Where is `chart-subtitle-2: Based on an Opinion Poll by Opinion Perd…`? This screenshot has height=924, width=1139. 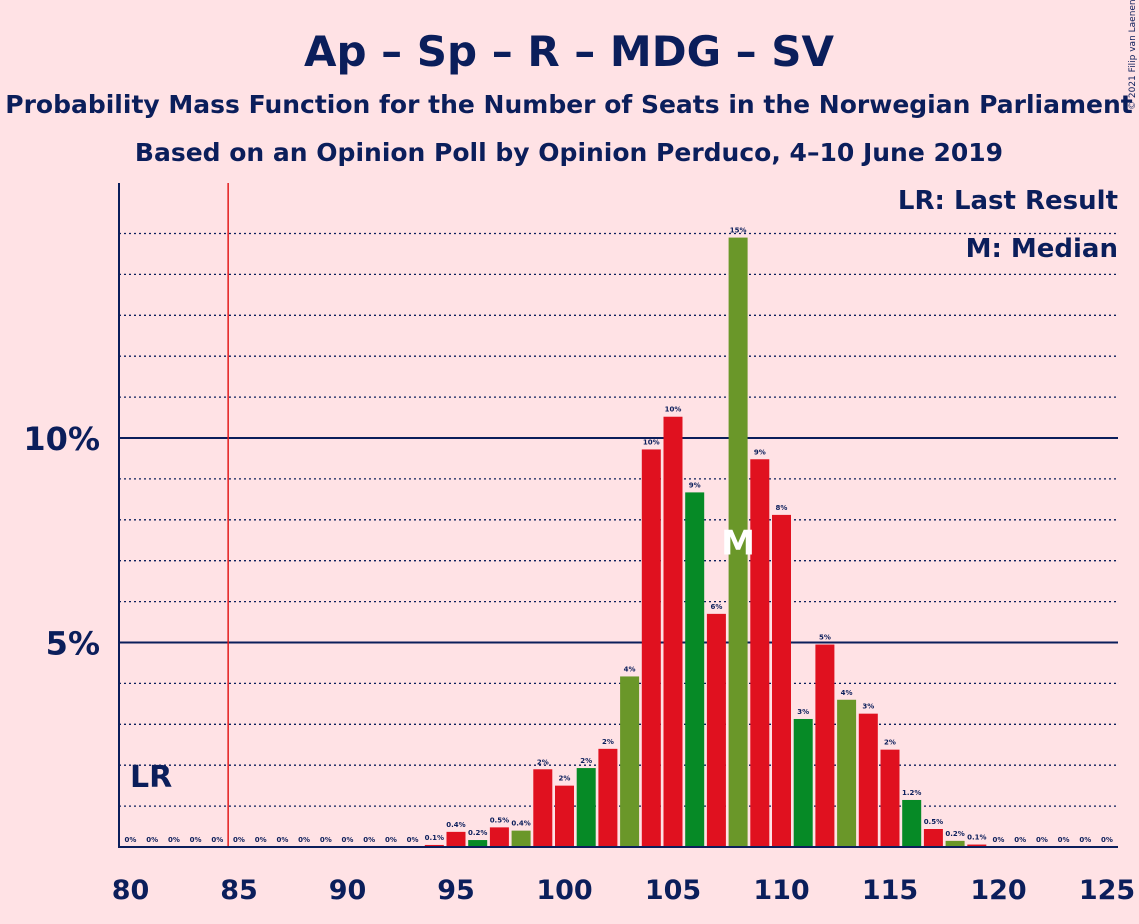
chart-subtitle-2: Based on an Opinion Poll by Opinion Perd… is located at coordinates (569, 152).